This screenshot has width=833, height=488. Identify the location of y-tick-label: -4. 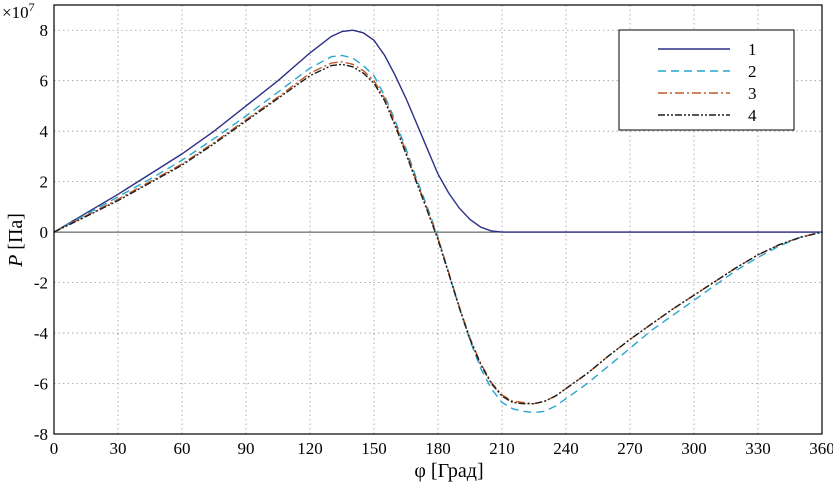
(41, 333).